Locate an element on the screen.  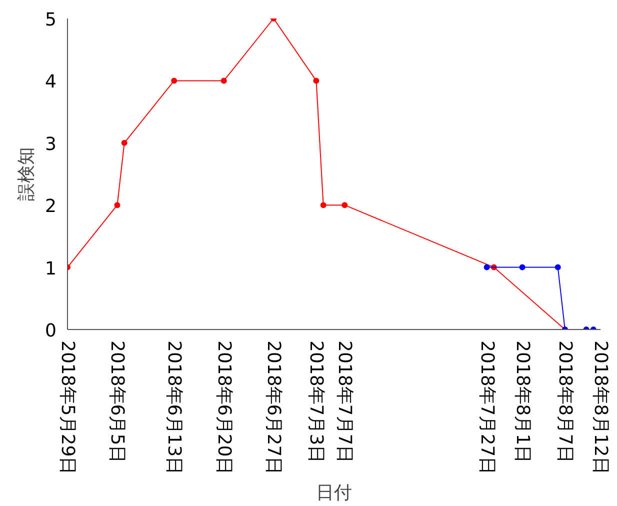
x-tick-label: 2018年7月27日 is located at coordinates (487, 407).